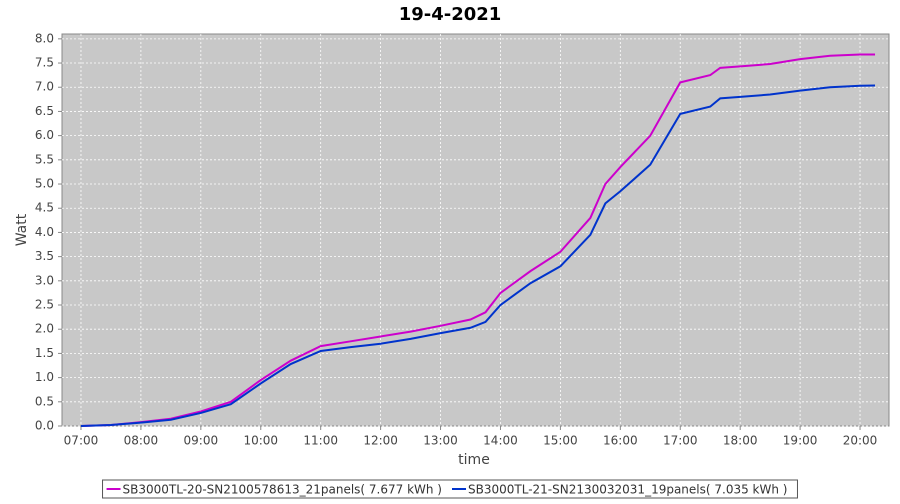  What do you see at coordinates (201, 441) in the screenshot?
I see `x-tick-label: 09:00` at bounding box center [201, 441].